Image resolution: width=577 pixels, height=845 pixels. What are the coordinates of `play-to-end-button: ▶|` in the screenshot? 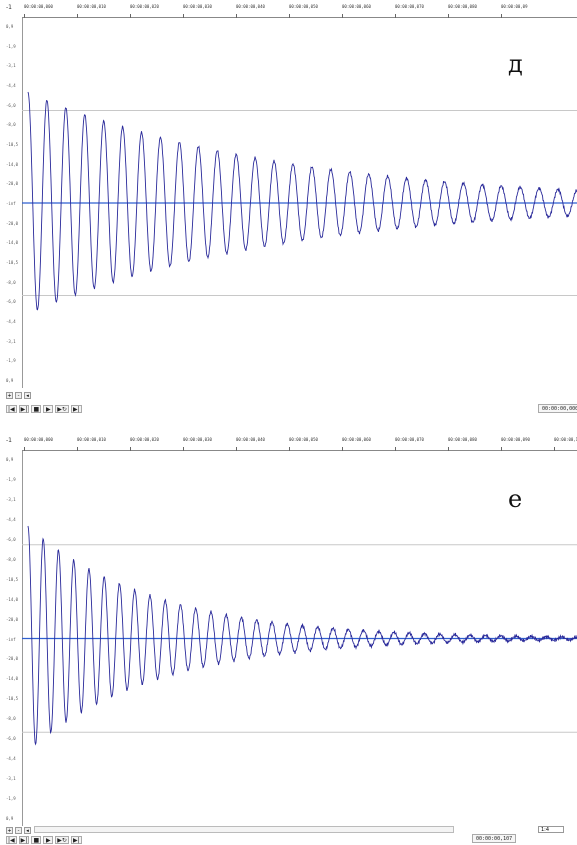 It's located at (76, 409).